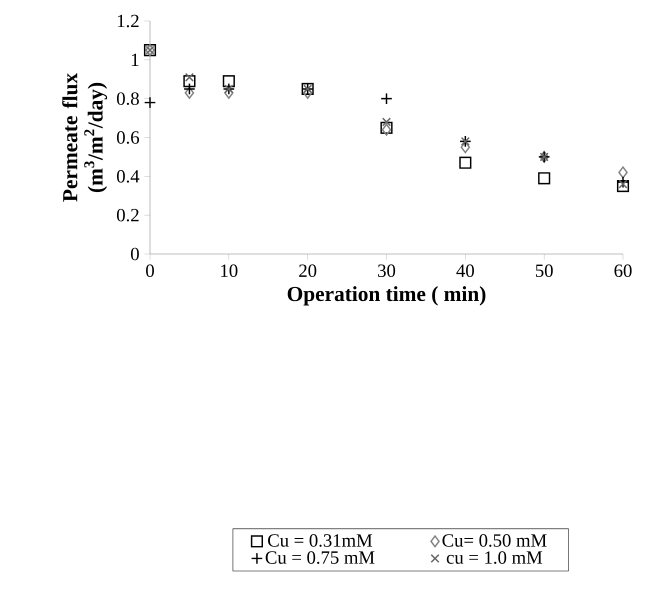 Image resolution: width=648 pixels, height=600 pixels. I want to click on x-tick-label: 60, so click(623, 271).